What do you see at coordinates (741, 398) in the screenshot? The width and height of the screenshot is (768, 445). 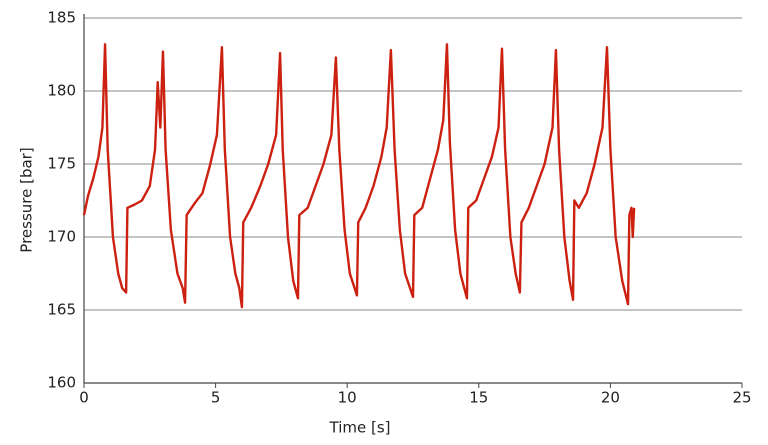 I see `x-tick-label: 25` at bounding box center [741, 398].